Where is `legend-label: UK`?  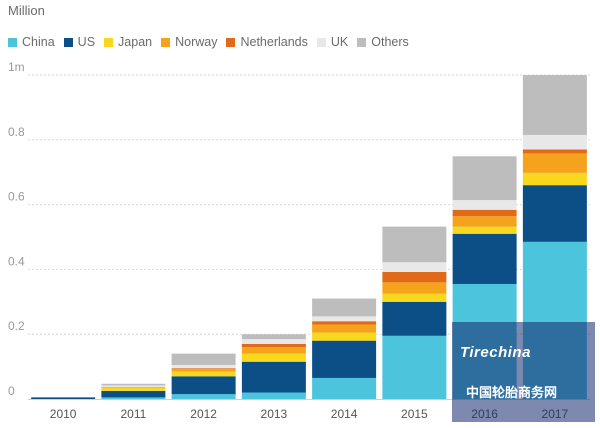
legend-label: UK is located at coordinates (339, 42).